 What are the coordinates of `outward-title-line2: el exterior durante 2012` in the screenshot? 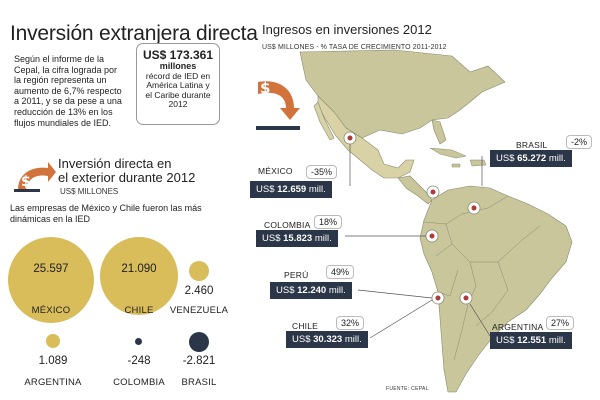 It's located at (127, 177).